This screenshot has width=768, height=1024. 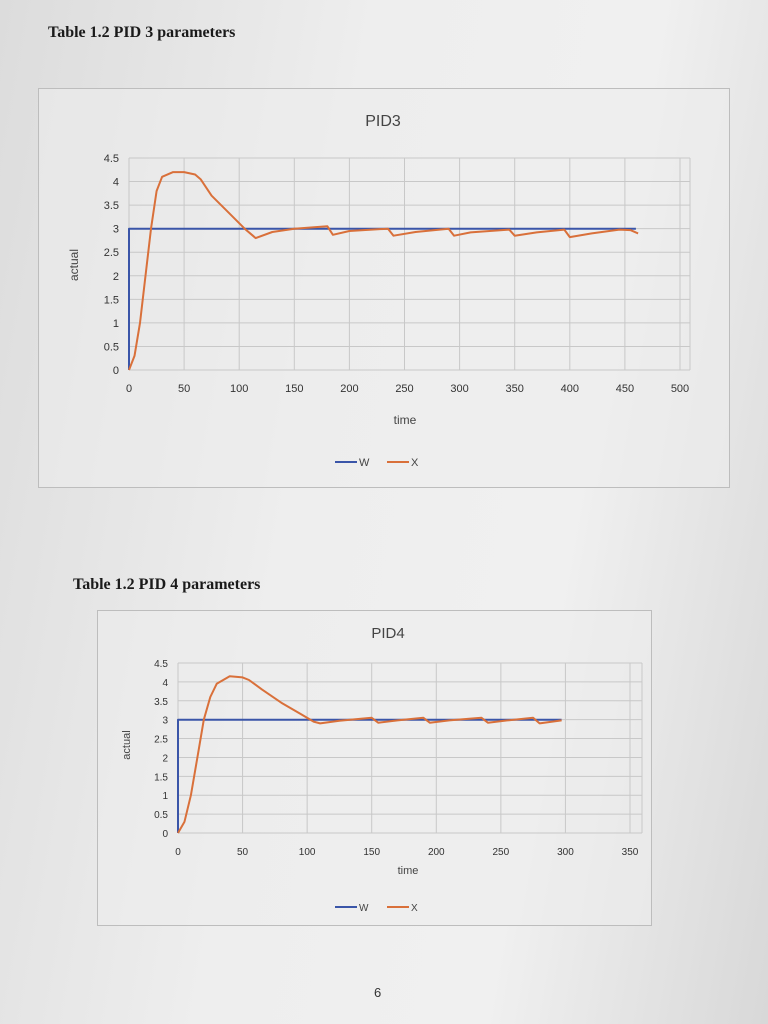 What do you see at coordinates (111, 159) in the screenshot?
I see `chart0-ytick-label: 4.5` at bounding box center [111, 159].